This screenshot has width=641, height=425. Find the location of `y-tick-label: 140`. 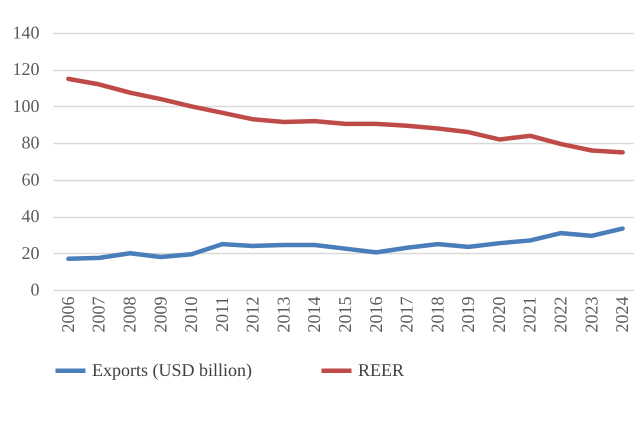

y-tick-label: 140 is located at coordinates (26, 32).